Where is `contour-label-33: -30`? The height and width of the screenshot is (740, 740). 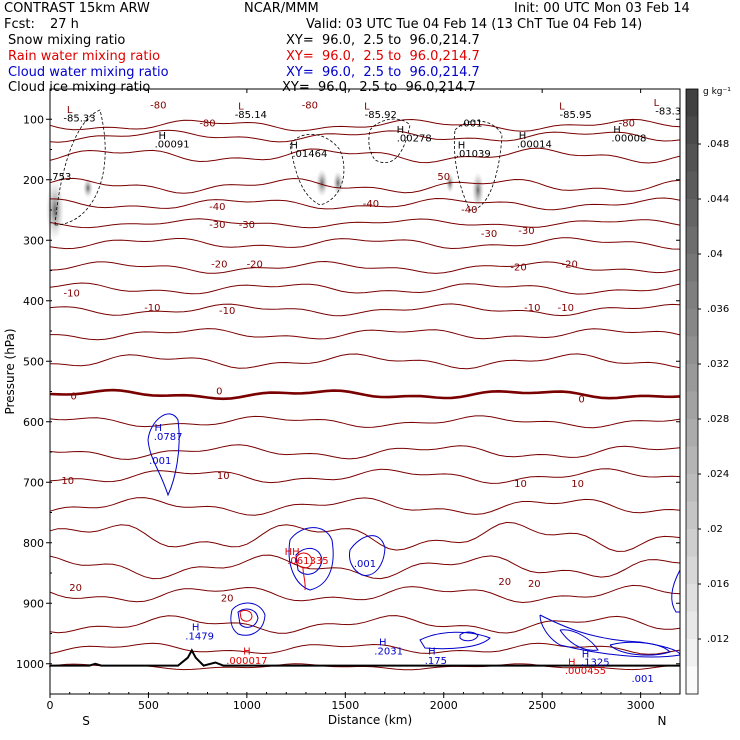
contour-label-33: -30 is located at coordinates (247, 225).